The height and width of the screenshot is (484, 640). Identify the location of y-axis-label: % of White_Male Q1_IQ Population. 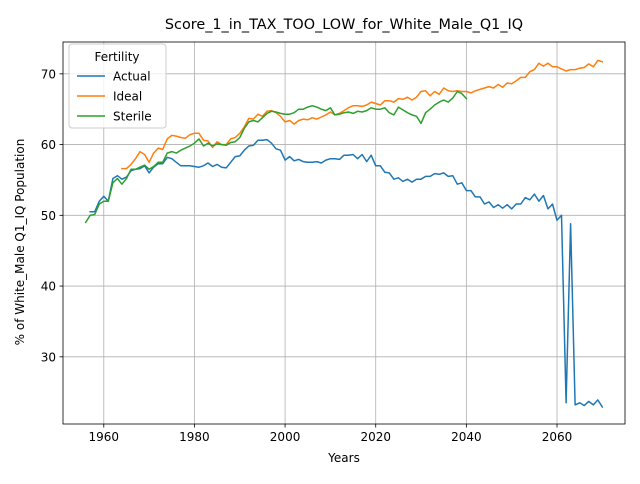
(20, 242).